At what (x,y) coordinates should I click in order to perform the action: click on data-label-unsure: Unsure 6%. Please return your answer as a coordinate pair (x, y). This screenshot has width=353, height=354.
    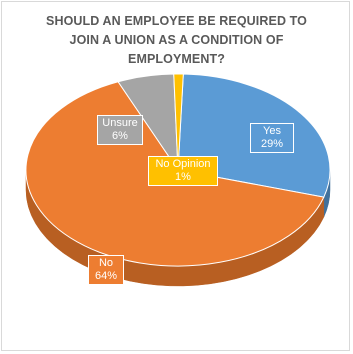
    Looking at the image, I should click on (120, 130).